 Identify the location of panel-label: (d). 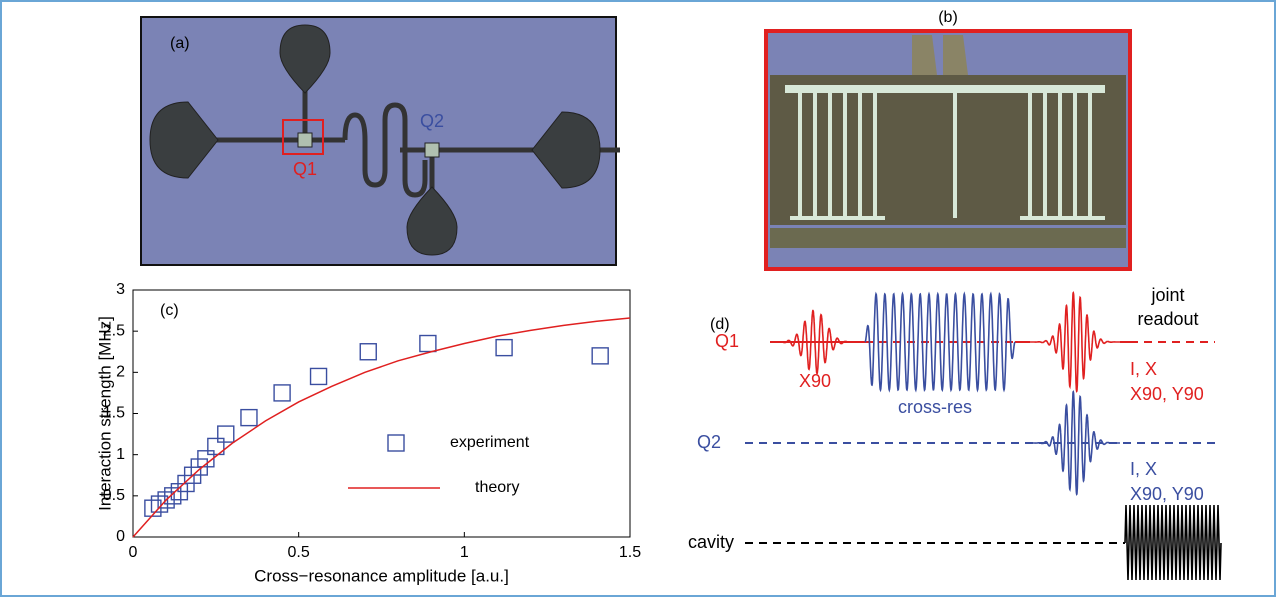
(720, 324).